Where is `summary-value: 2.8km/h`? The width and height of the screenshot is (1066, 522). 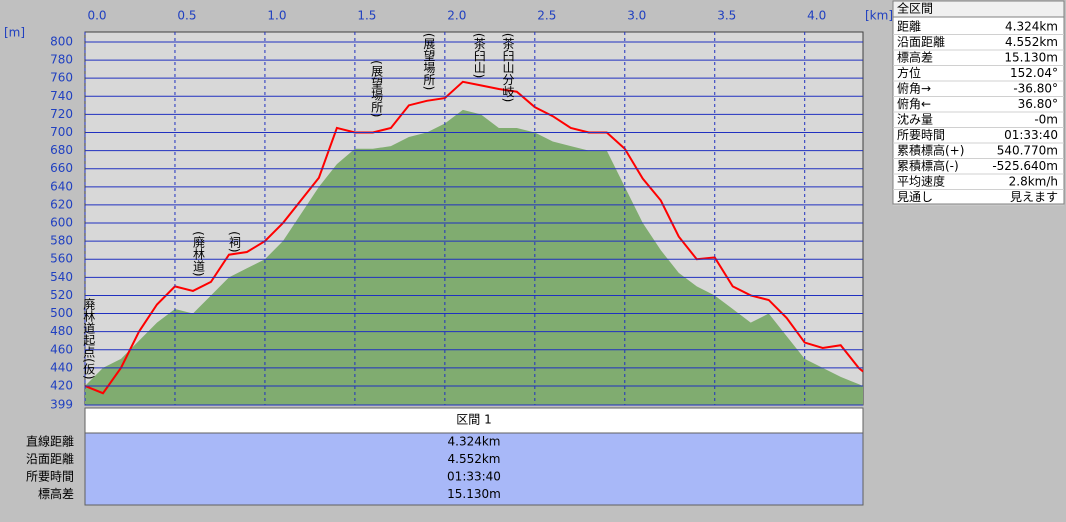
summary-value: 2.8km/h is located at coordinates (1033, 182).